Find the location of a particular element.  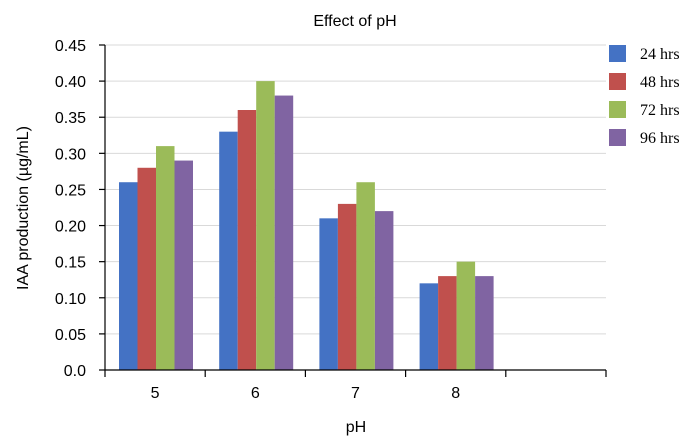

y-tick-label: 0.15 is located at coordinates (70, 263).